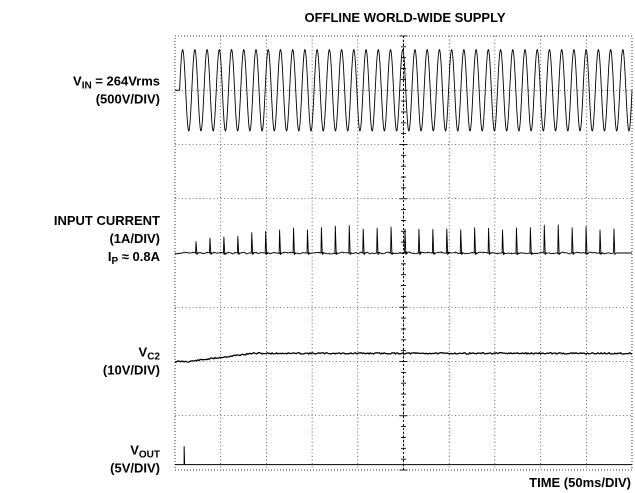  What do you see at coordinates (403, 456) in the screenshot?
I see `trace-vout` at bounding box center [403, 456].